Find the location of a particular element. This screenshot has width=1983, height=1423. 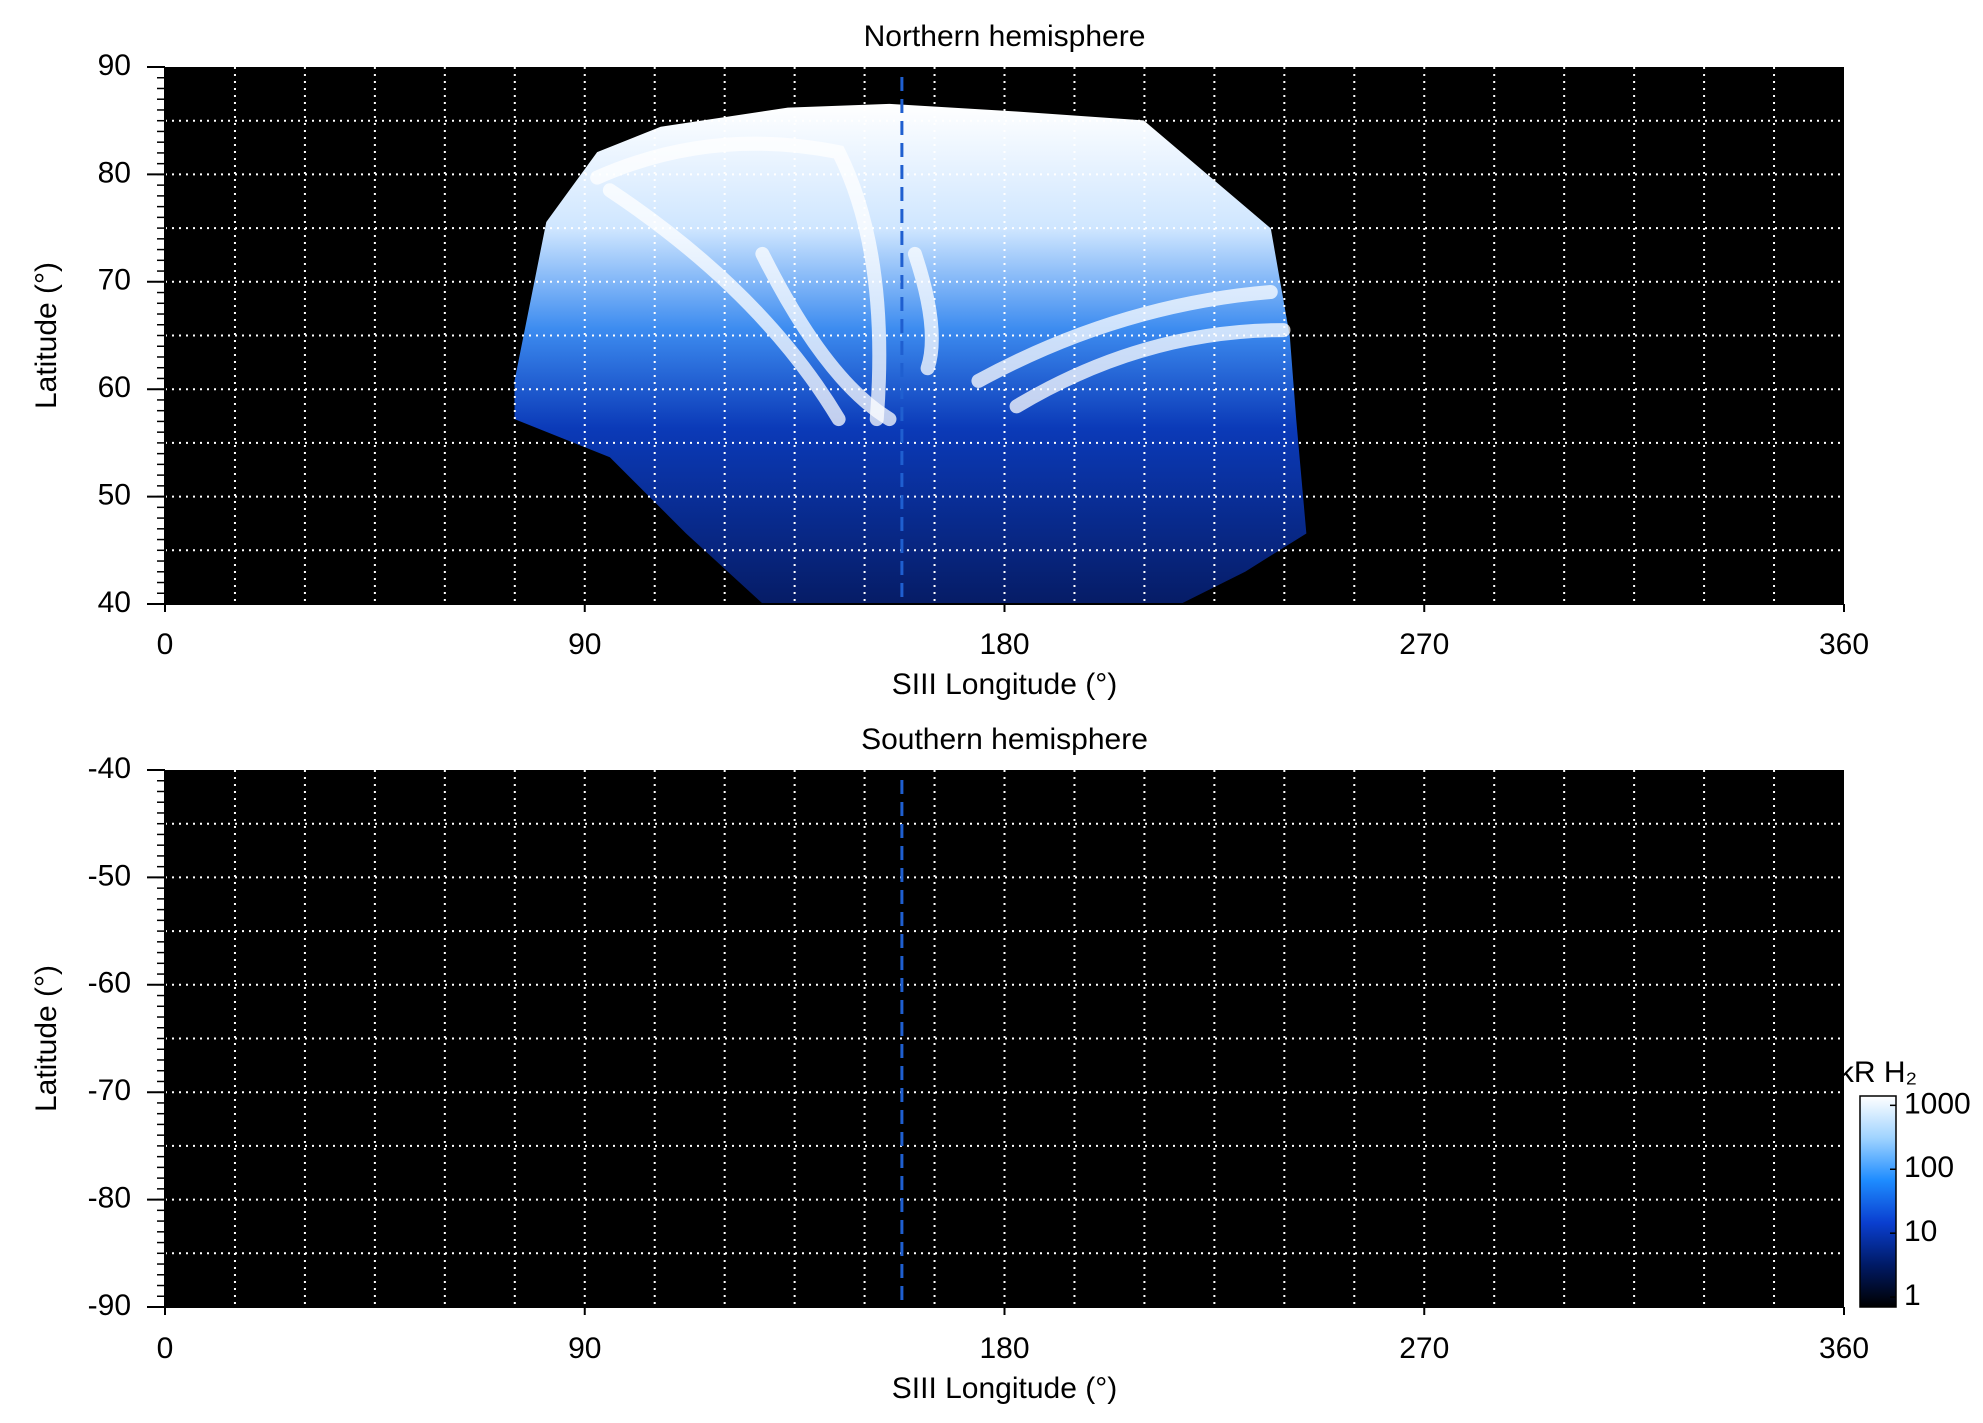

y-tick-label: -90 is located at coordinates (109, 1305).